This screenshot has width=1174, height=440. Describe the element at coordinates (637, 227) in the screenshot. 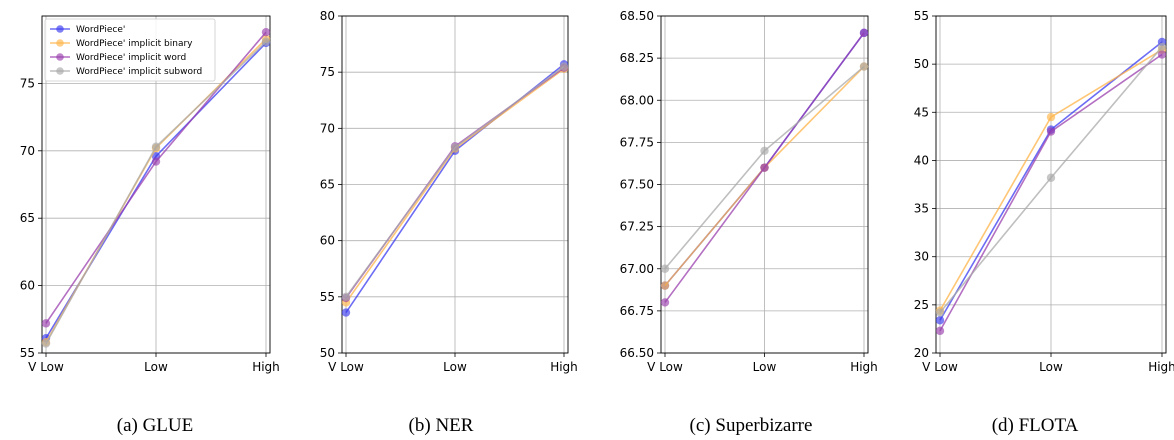

I see `y-tick-label: 67.25` at that location.